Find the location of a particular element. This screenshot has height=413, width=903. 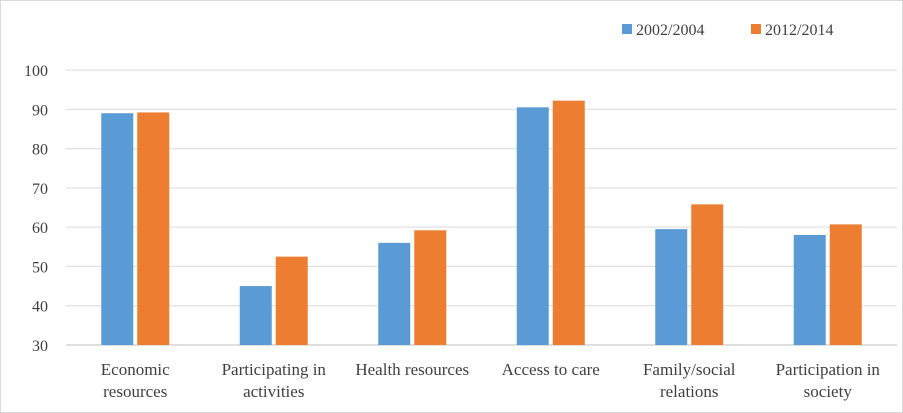

y-tick-label: 30 is located at coordinates (40, 346).